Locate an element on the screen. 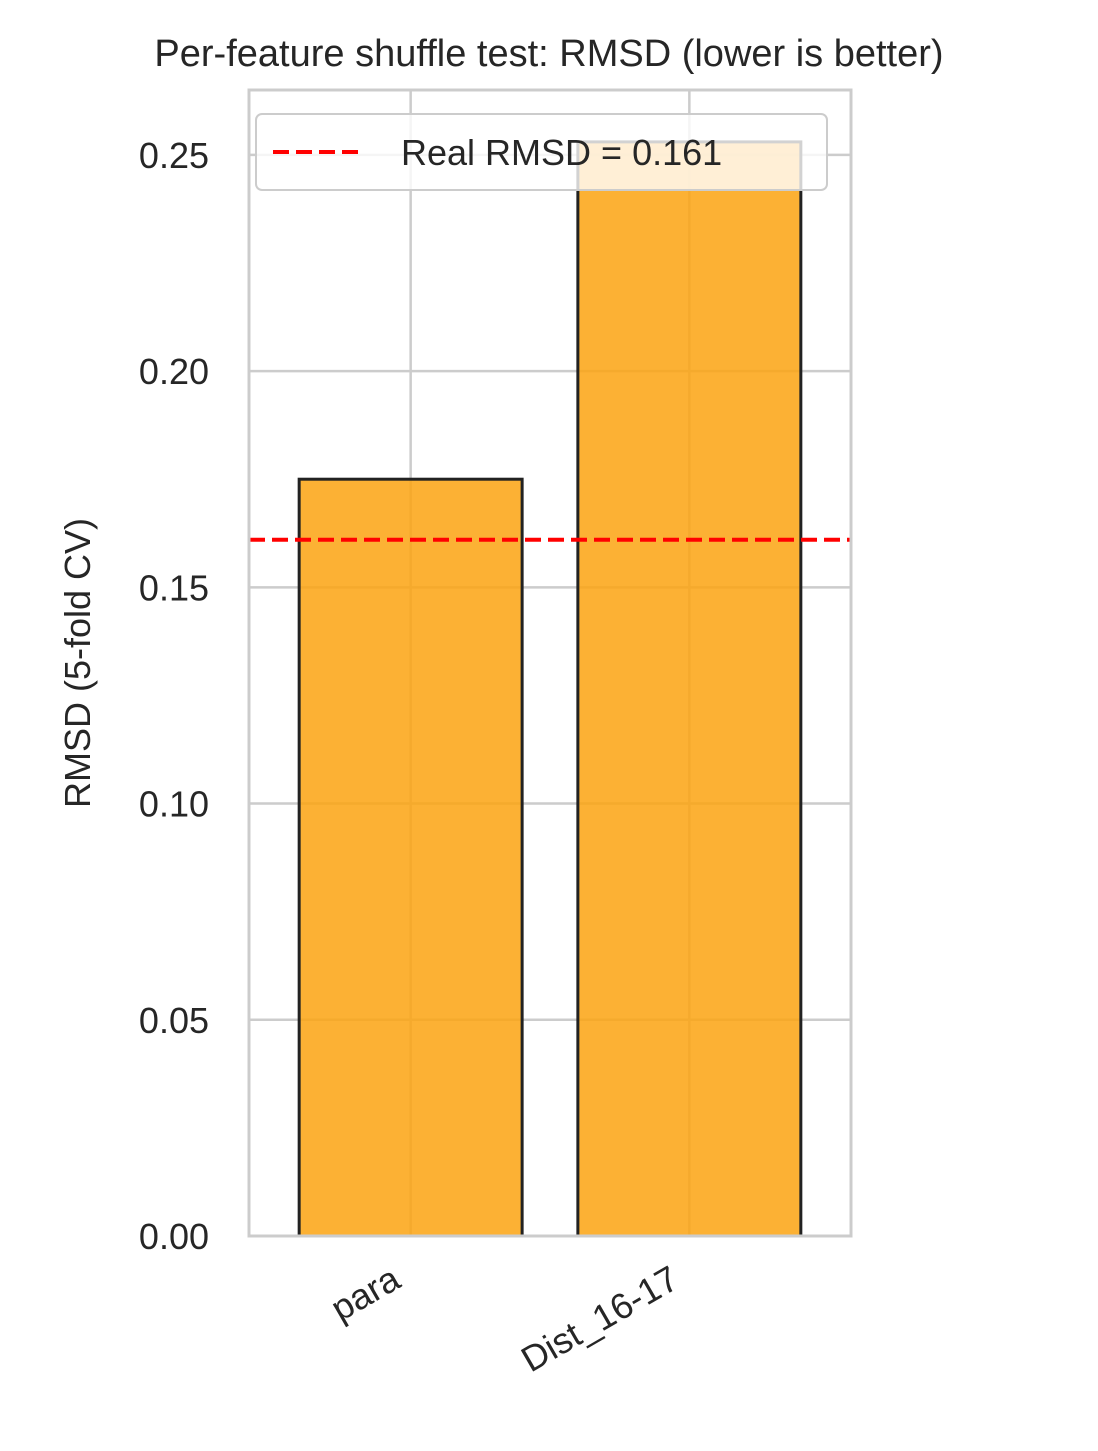 The height and width of the screenshot is (1451, 1098). y-tick-label: 0.15 is located at coordinates (174, 587).